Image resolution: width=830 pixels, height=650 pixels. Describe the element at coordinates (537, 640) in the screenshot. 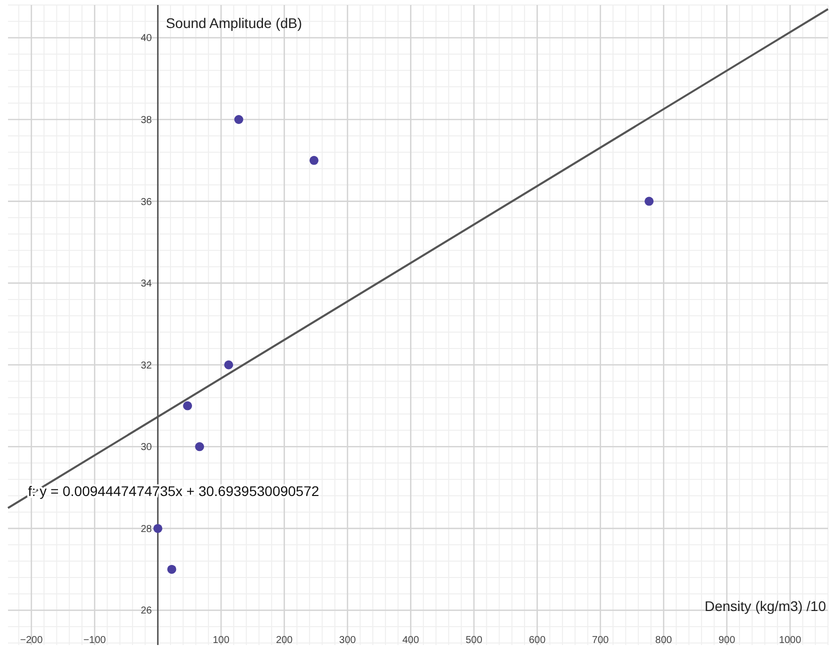

I see `x-tick-label: 600` at that location.